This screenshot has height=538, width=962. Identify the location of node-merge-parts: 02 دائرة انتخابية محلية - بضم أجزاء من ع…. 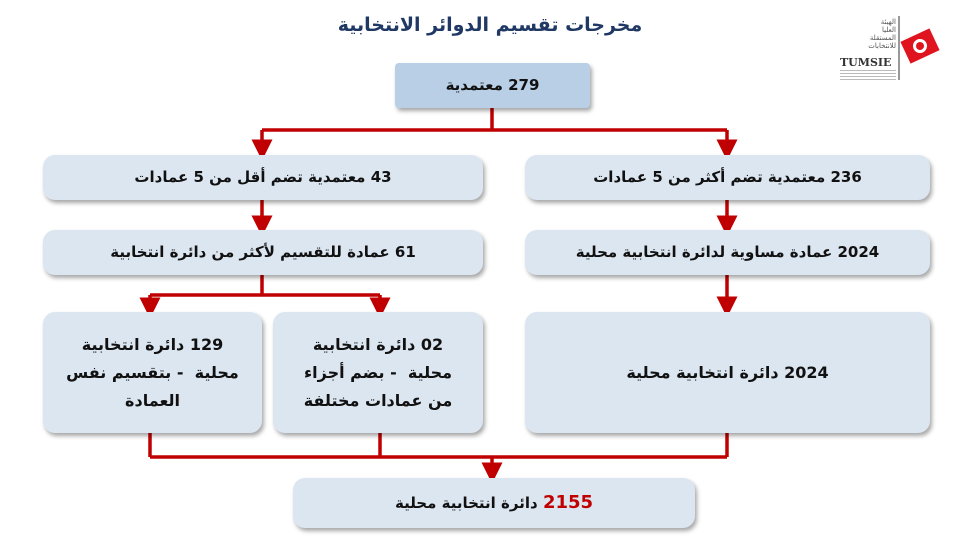
(378, 372).